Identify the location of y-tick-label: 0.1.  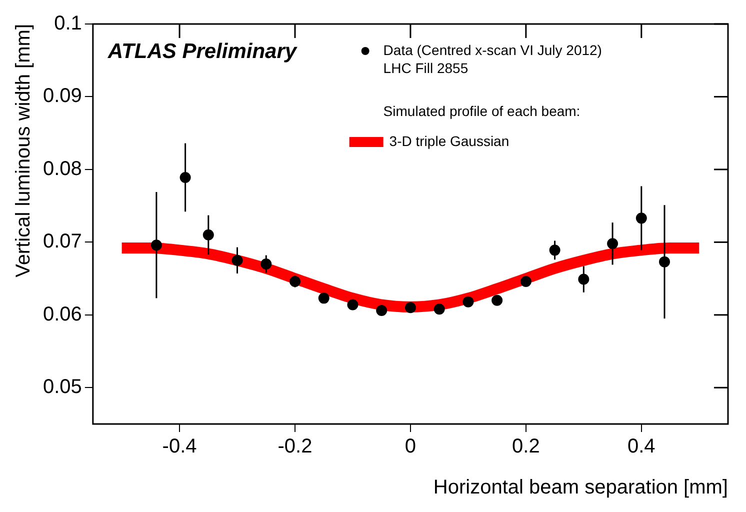
(68, 23).